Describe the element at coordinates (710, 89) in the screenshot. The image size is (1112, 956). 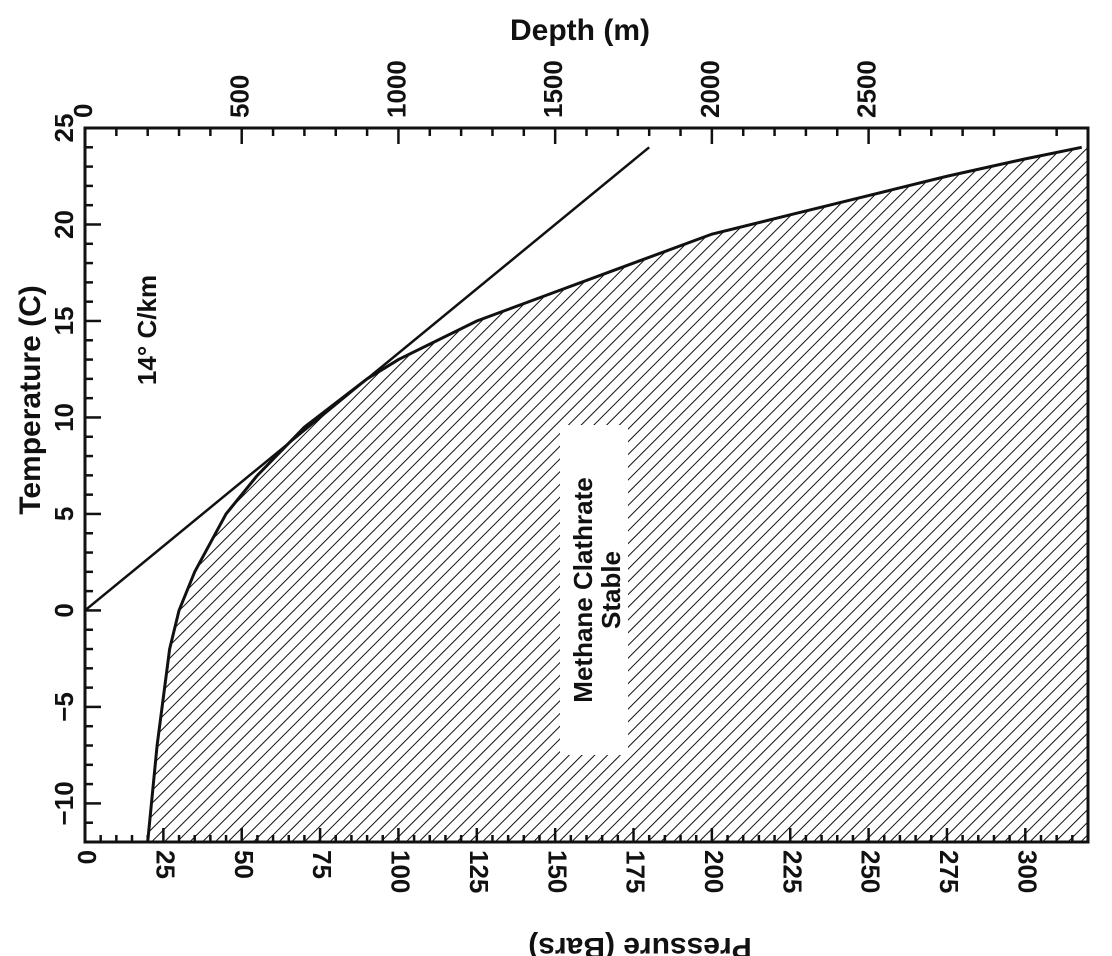
I see `depth-tick-label: 2000` at that location.